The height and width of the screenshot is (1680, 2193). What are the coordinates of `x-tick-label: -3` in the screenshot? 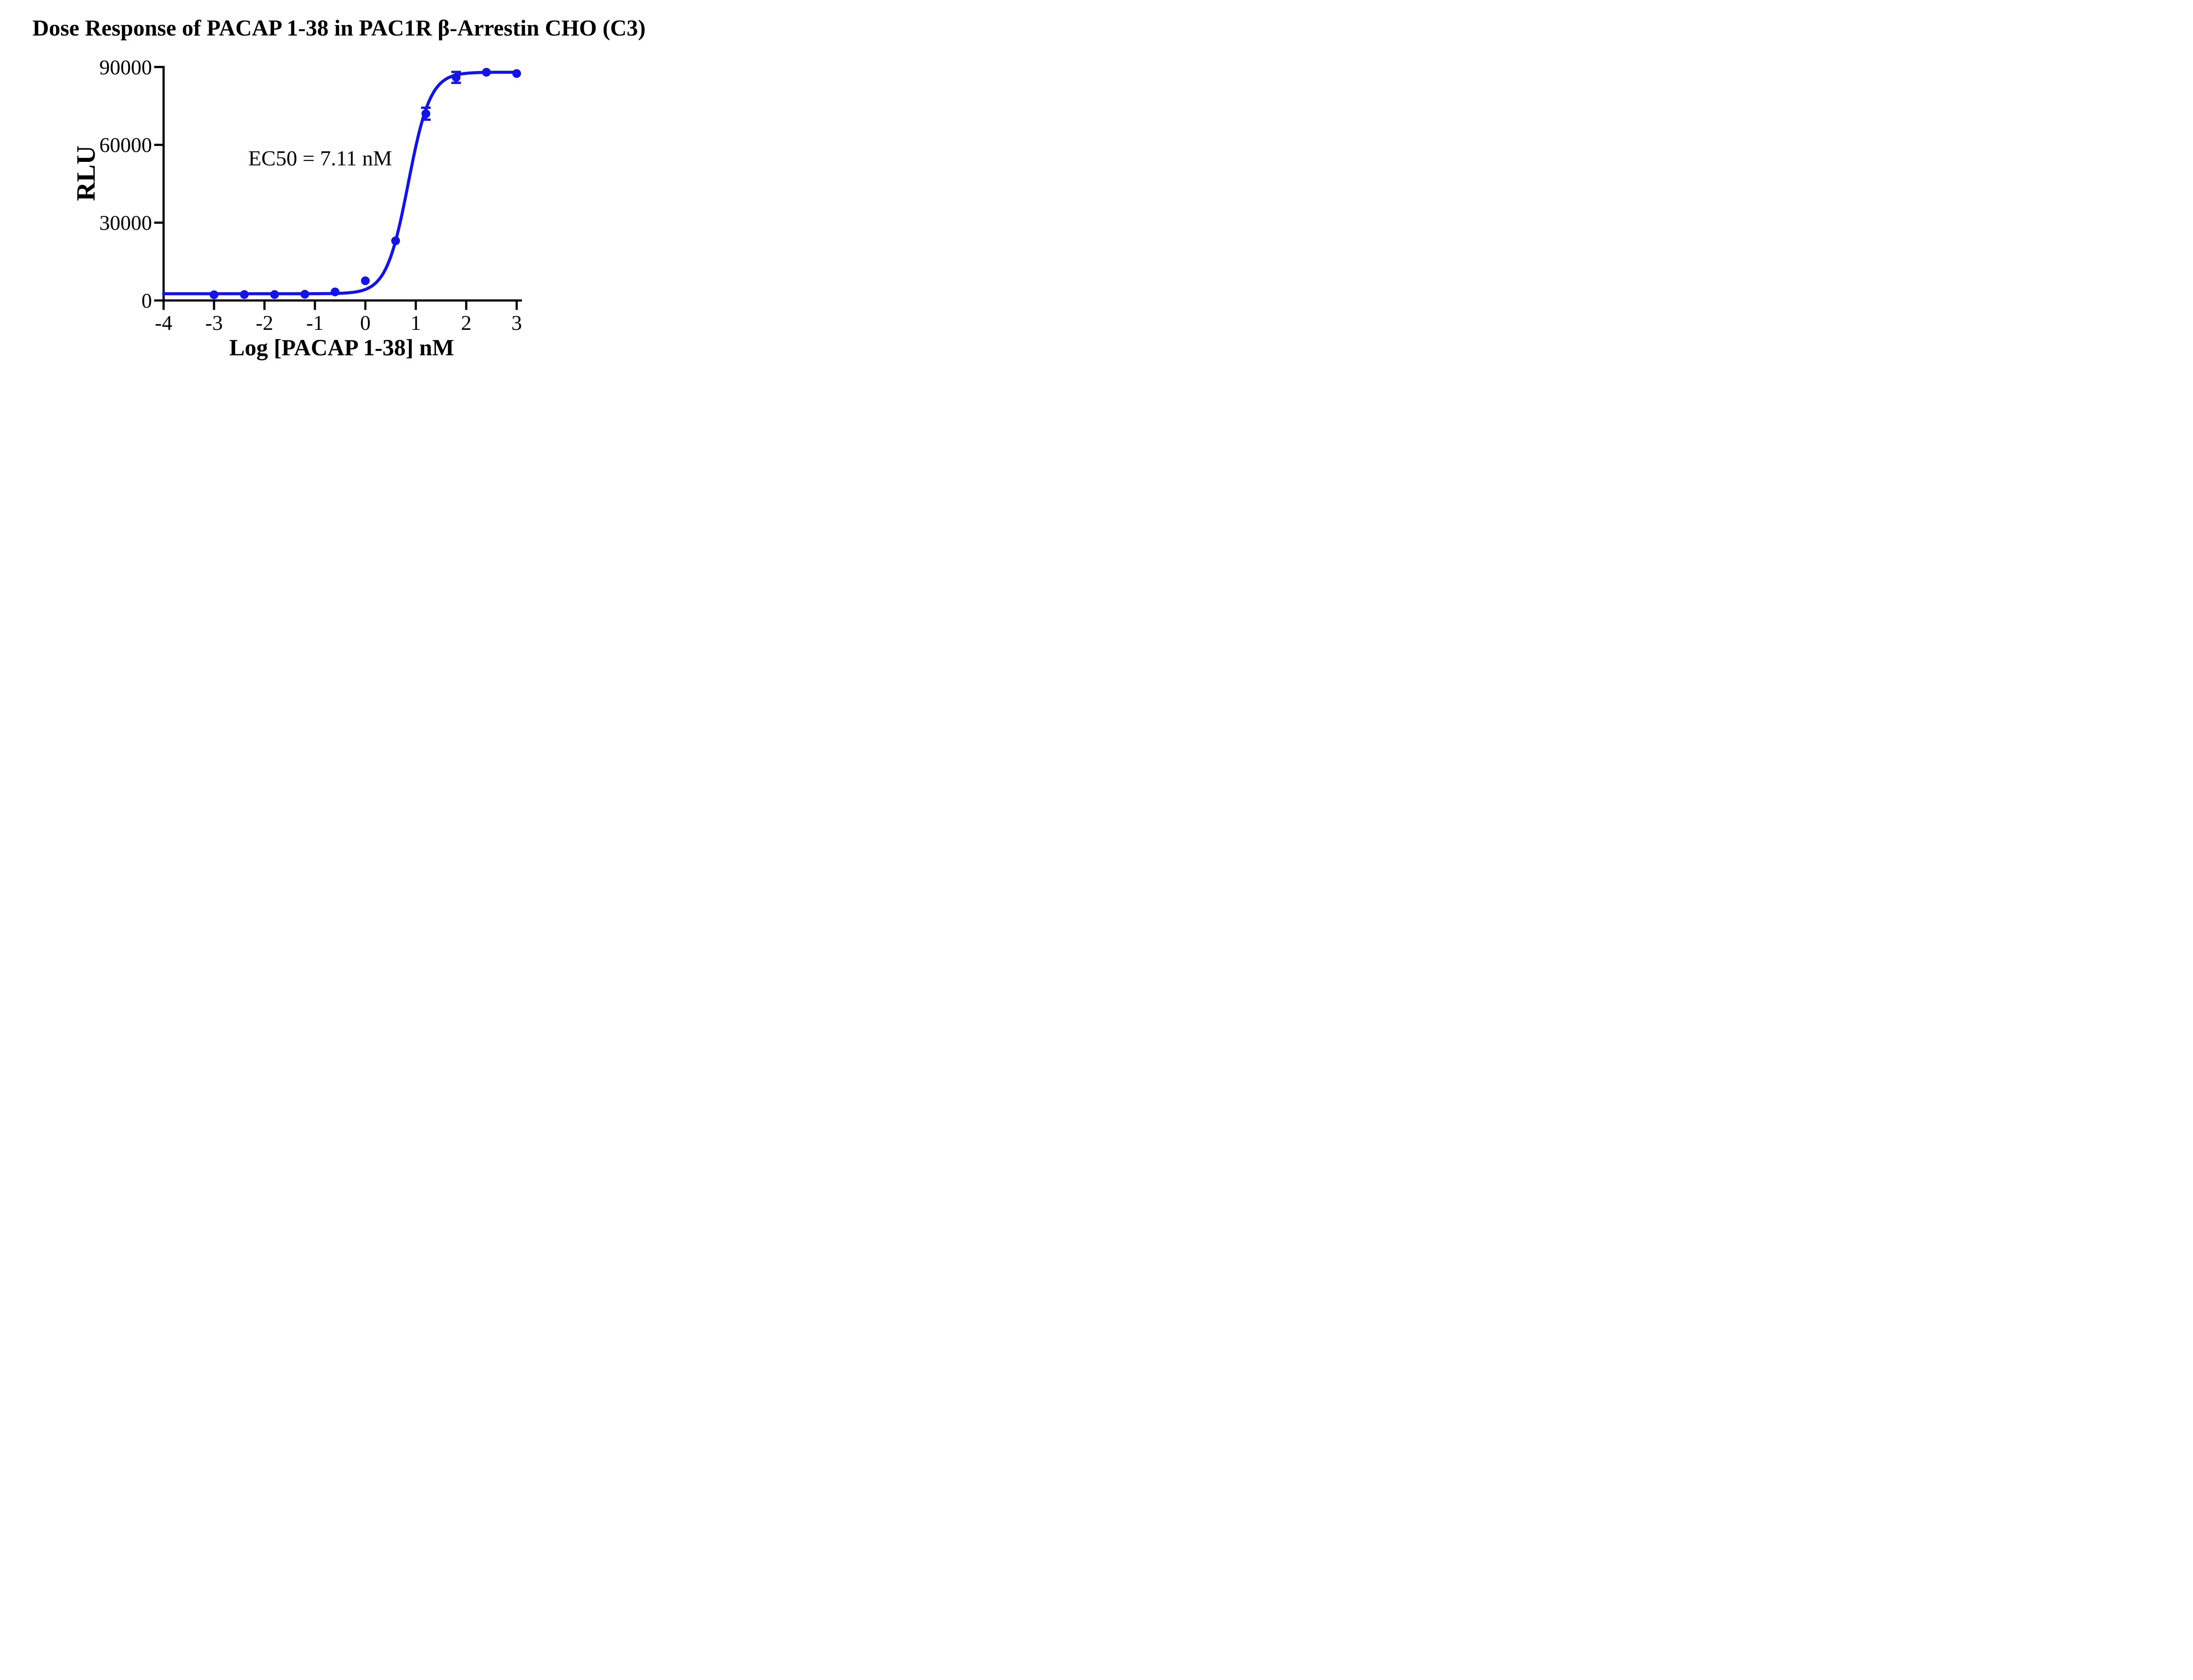 It's located at (214, 323).